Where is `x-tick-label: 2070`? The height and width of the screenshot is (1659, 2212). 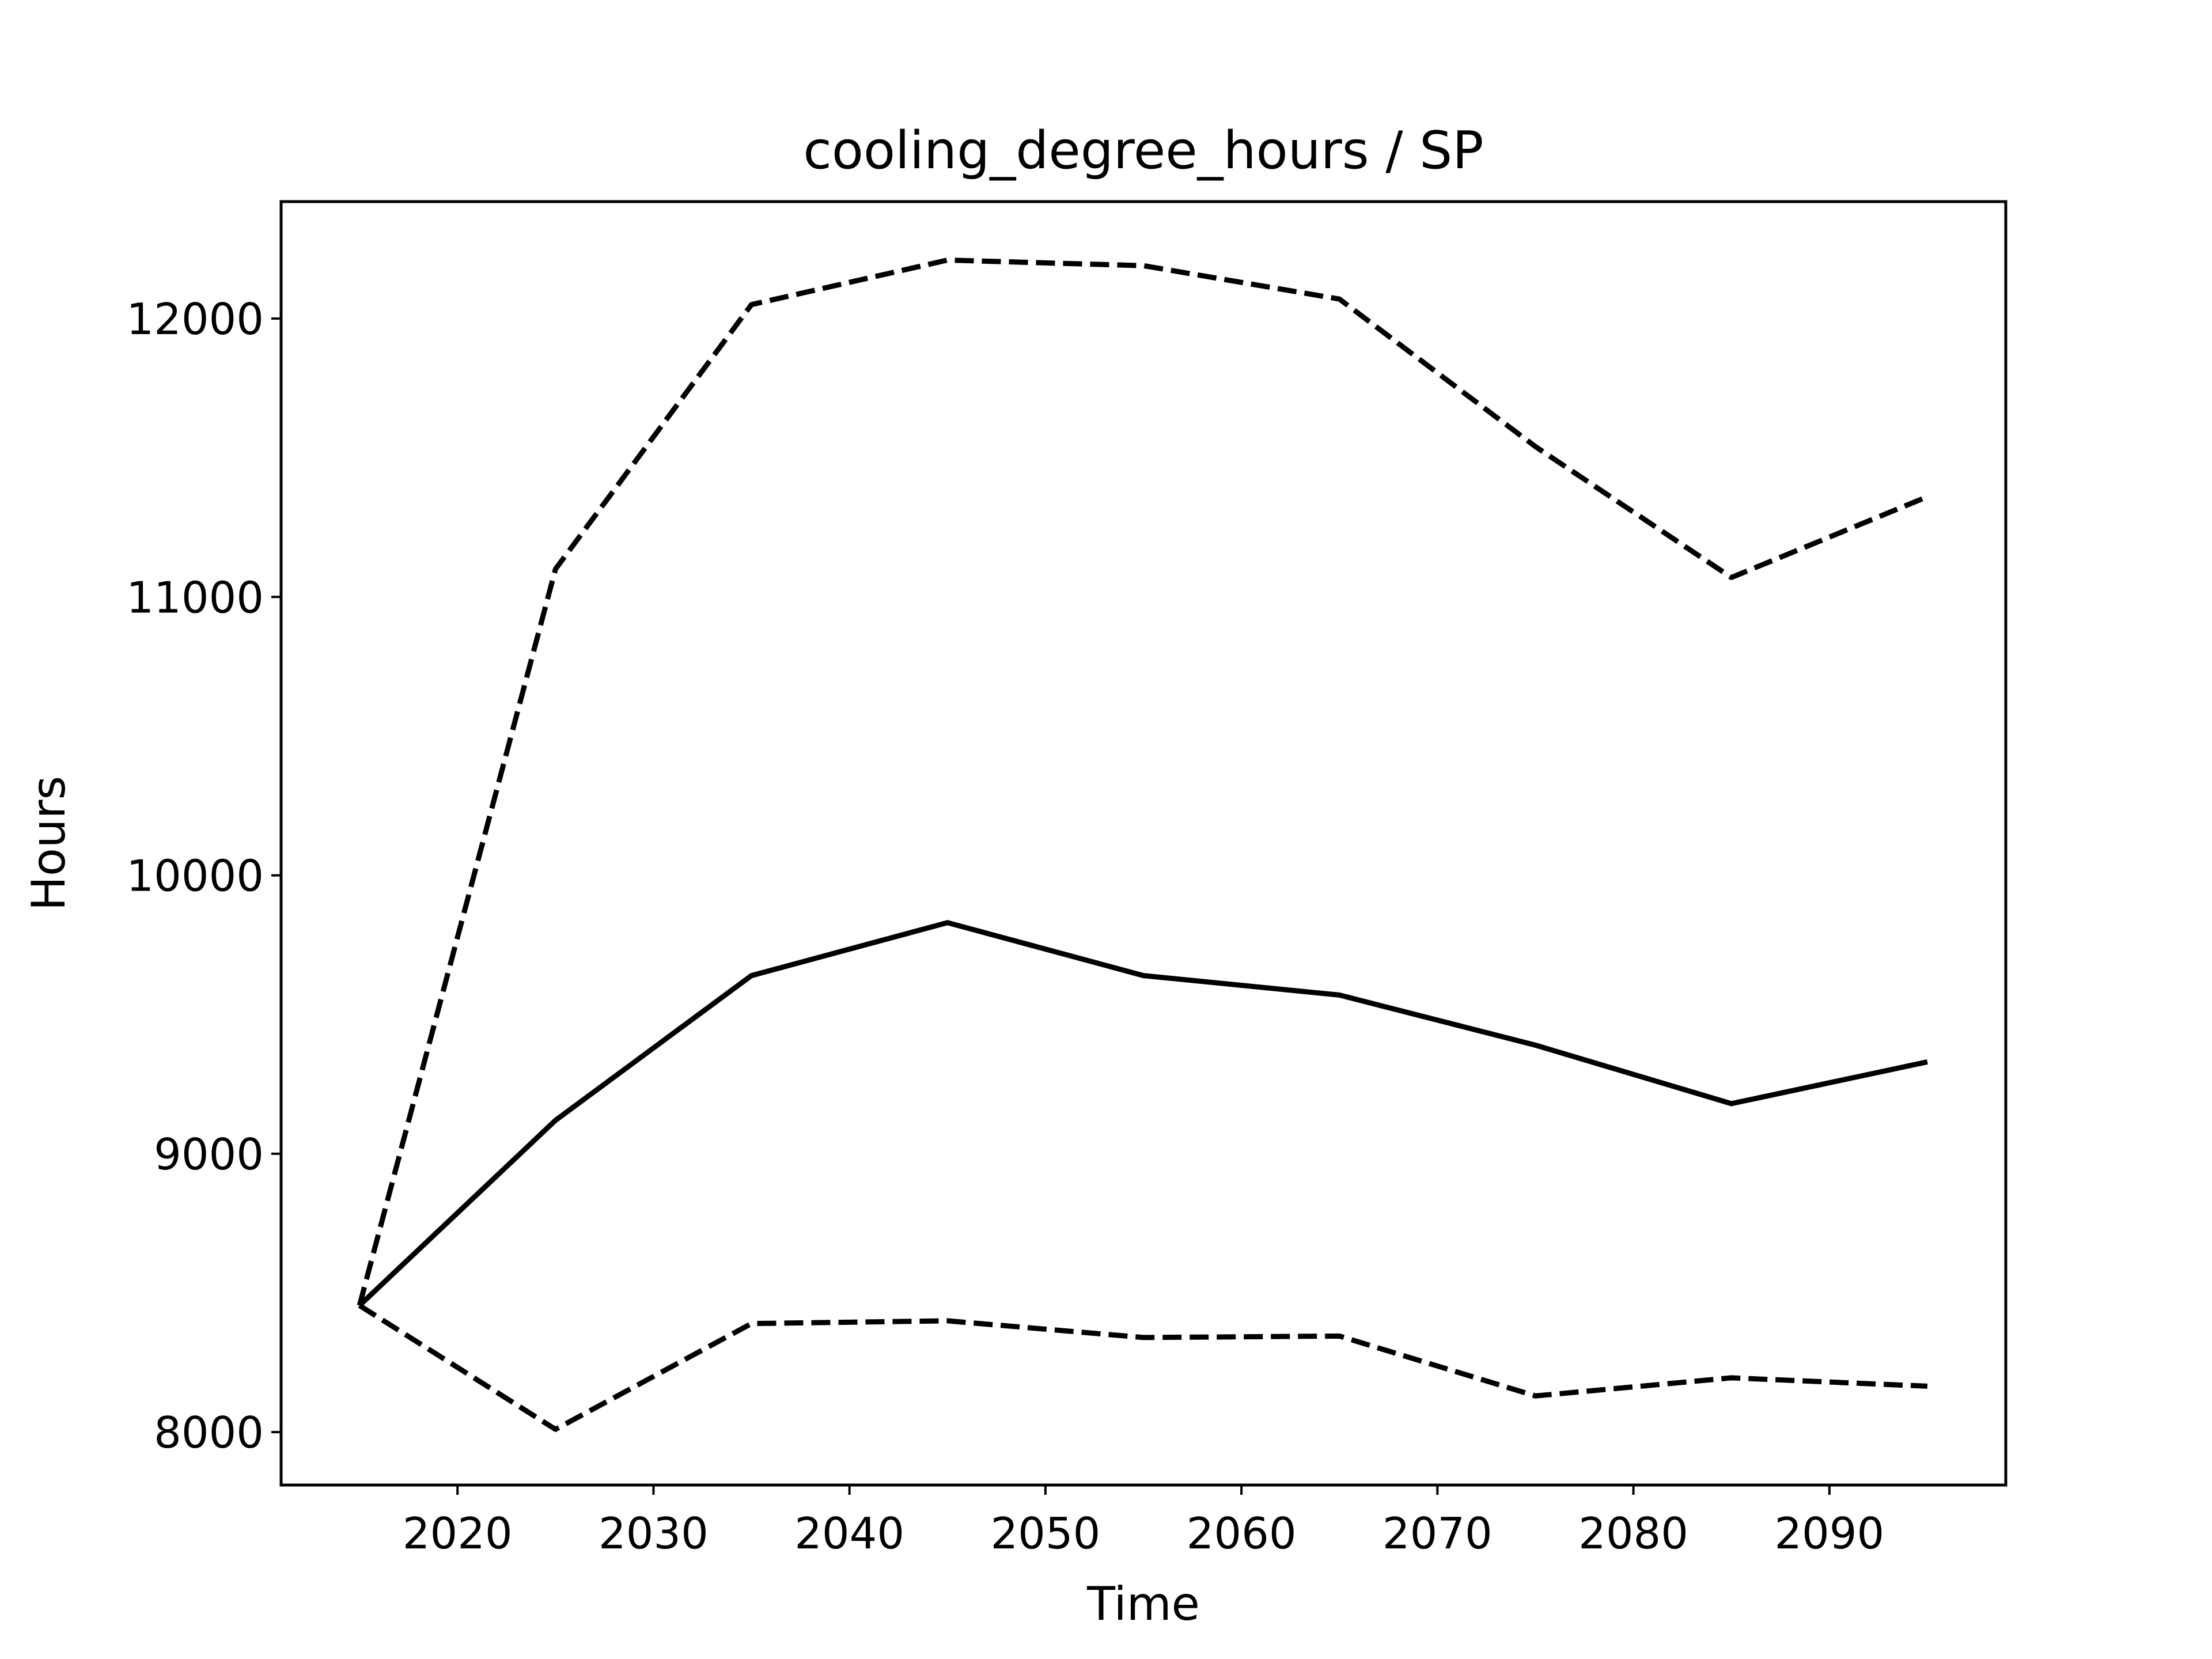 x-tick-label: 2070 is located at coordinates (1437, 1533).